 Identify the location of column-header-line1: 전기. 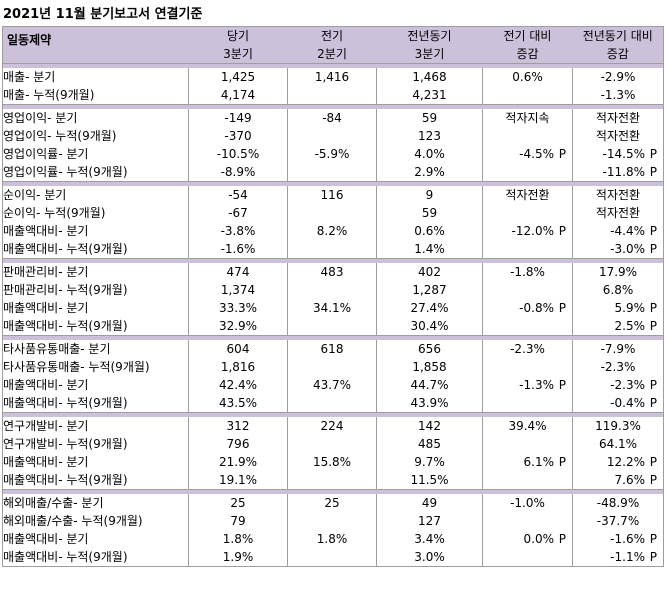
(332, 36).